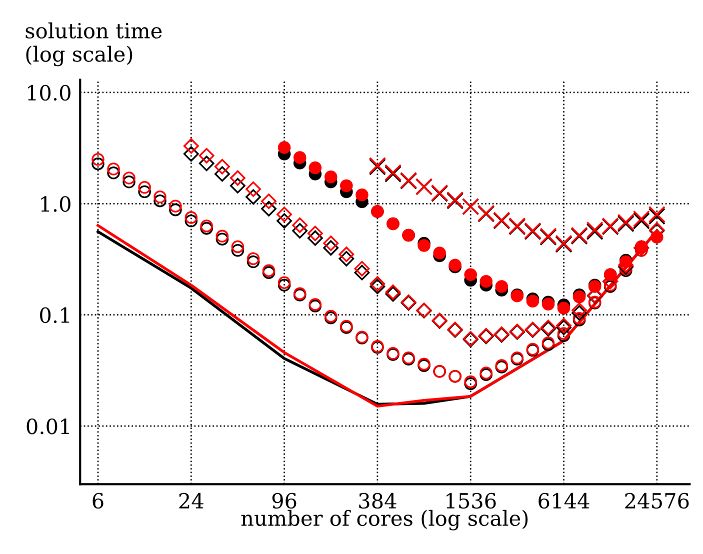  What do you see at coordinates (55, 204) in the screenshot?
I see `y-tick-label: 1.0` at bounding box center [55, 204].